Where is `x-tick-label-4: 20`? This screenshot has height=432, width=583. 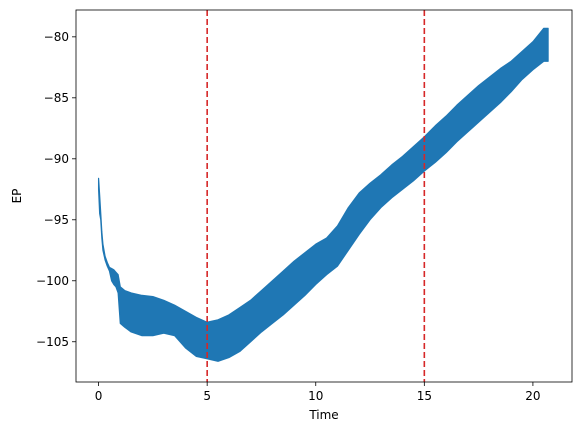 x-tick-label-4: 20 is located at coordinates (532, 396).